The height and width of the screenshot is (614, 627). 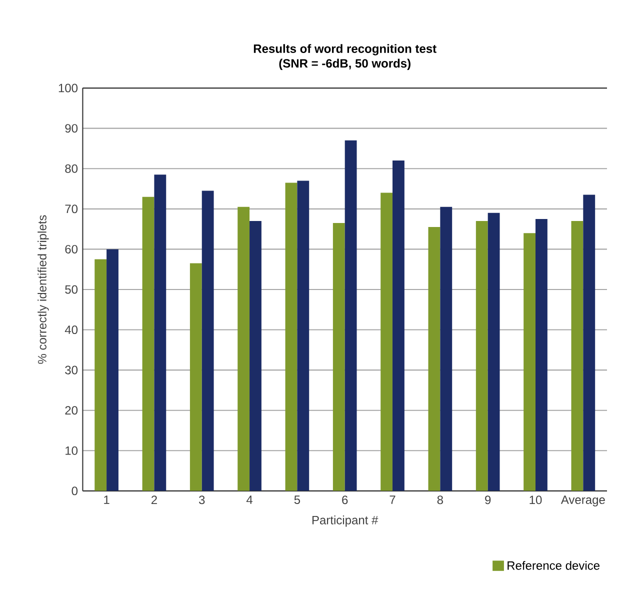 I want to click on chart-subtitle: (SNR = -6dB, 50 words), so click(x=344, y=64).